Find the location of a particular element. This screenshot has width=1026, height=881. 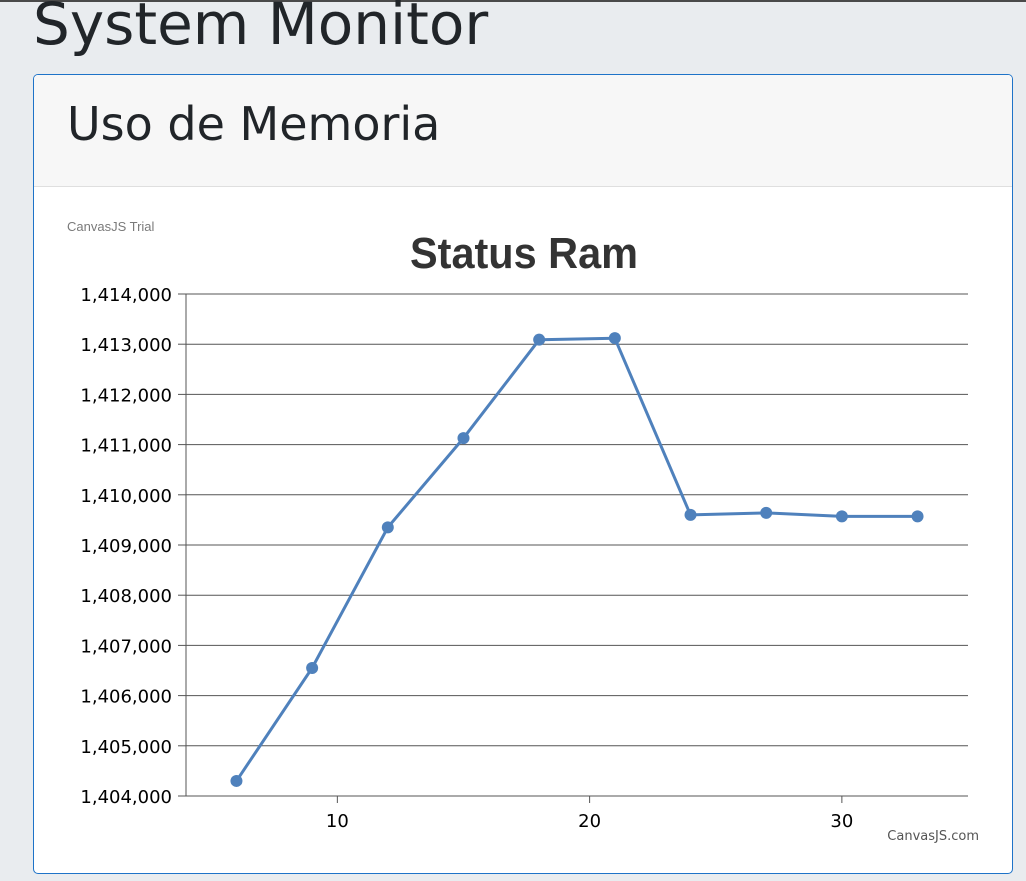

y-tick-label: 1,414,000 is located at coordinates (126, 295).